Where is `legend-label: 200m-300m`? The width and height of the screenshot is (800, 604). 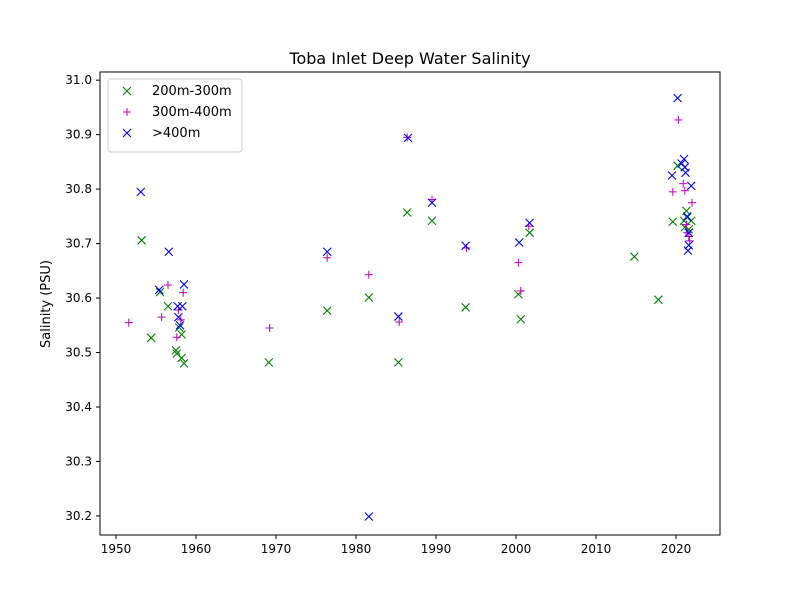 legend-label: 200m-300m is located at coordinates (192, 91).